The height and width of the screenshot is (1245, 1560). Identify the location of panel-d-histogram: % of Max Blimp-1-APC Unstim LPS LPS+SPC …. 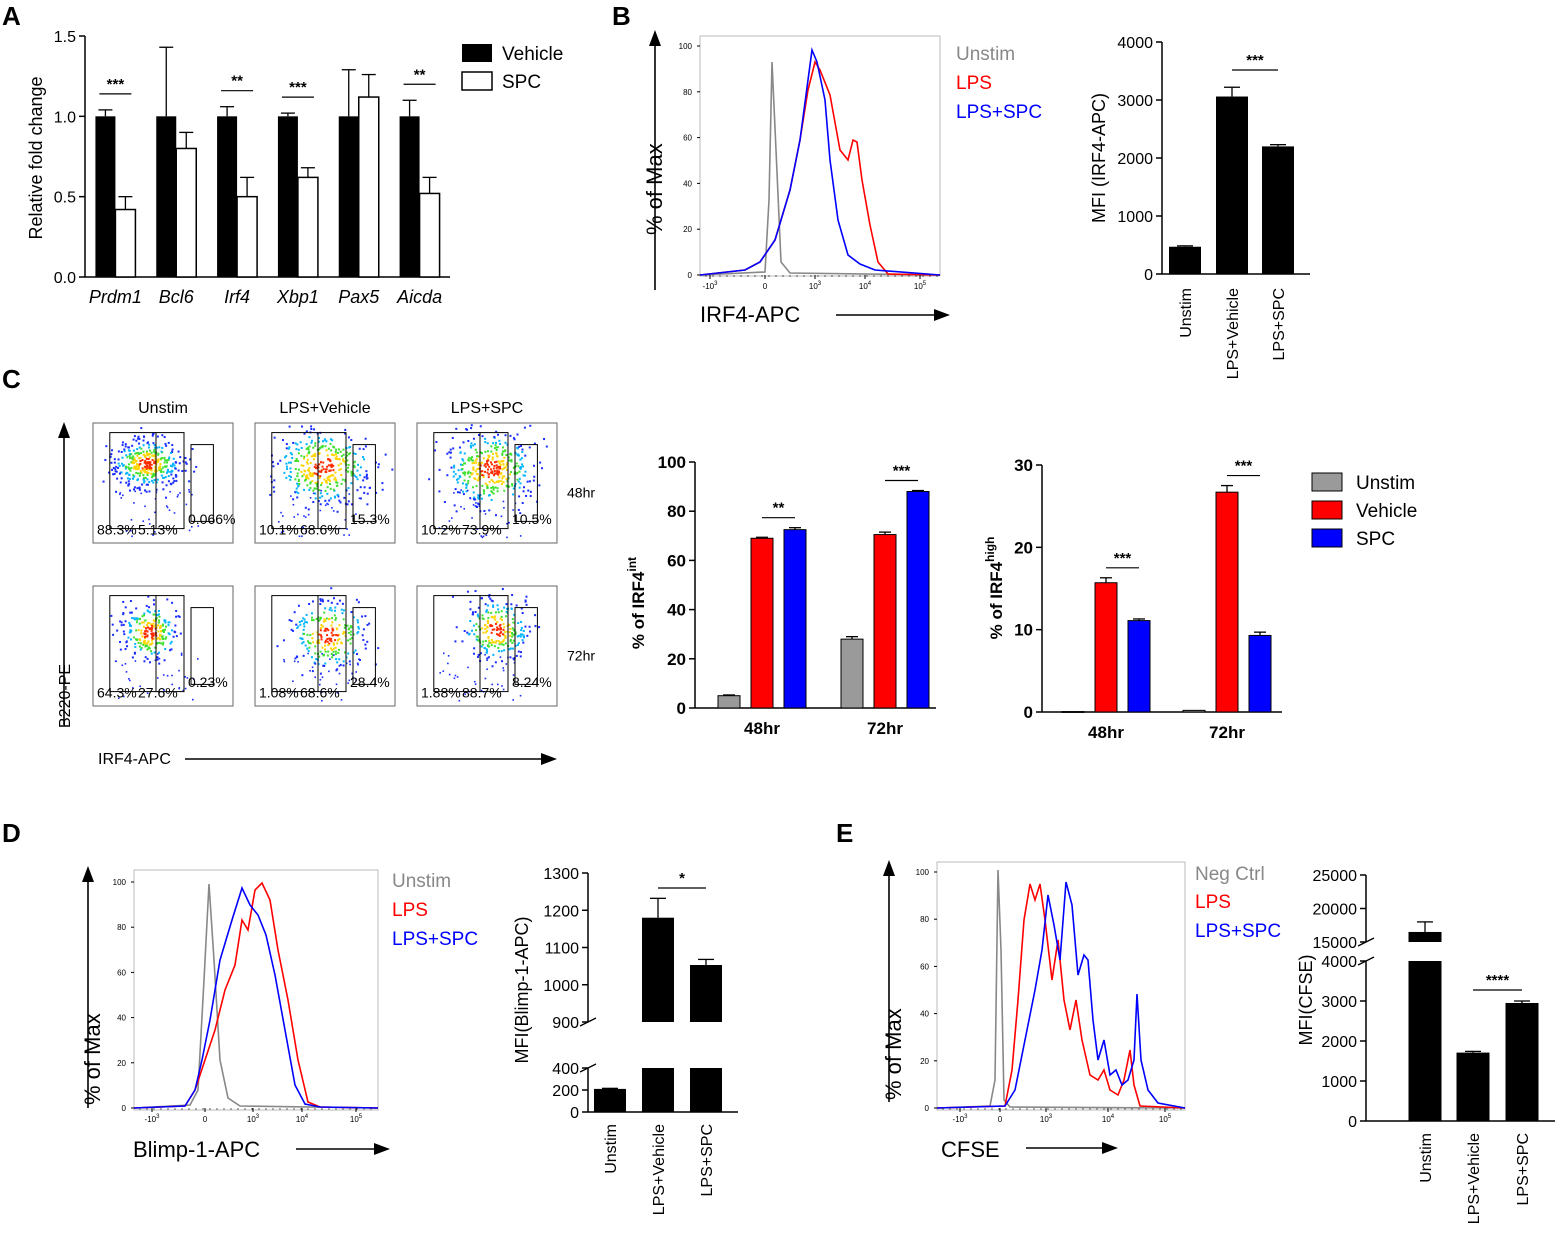
(279, 1014).